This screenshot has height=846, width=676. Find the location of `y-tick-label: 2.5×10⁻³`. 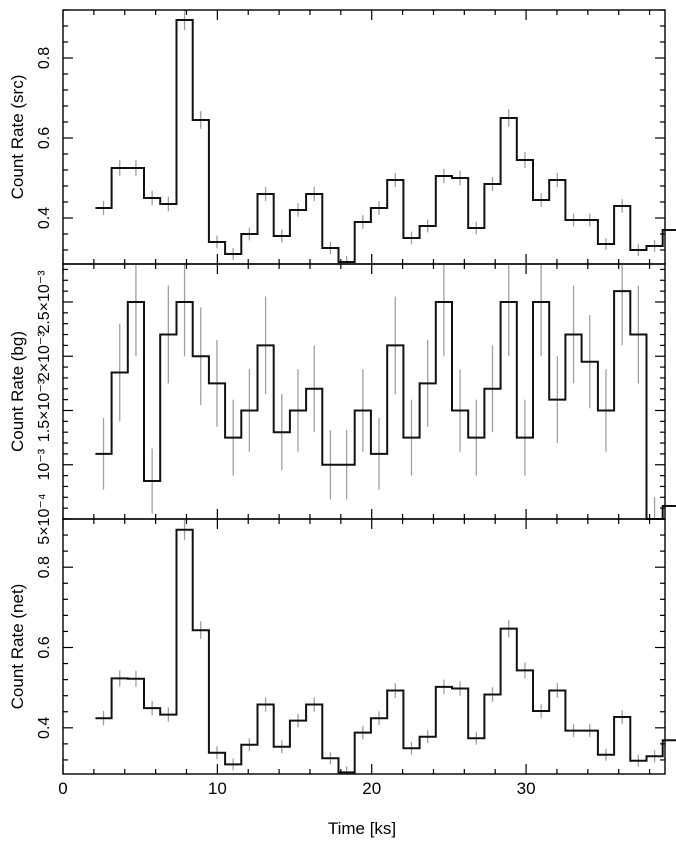

y-tick-label: 2.5×10⁻³ is located at coordinates (44, 302).